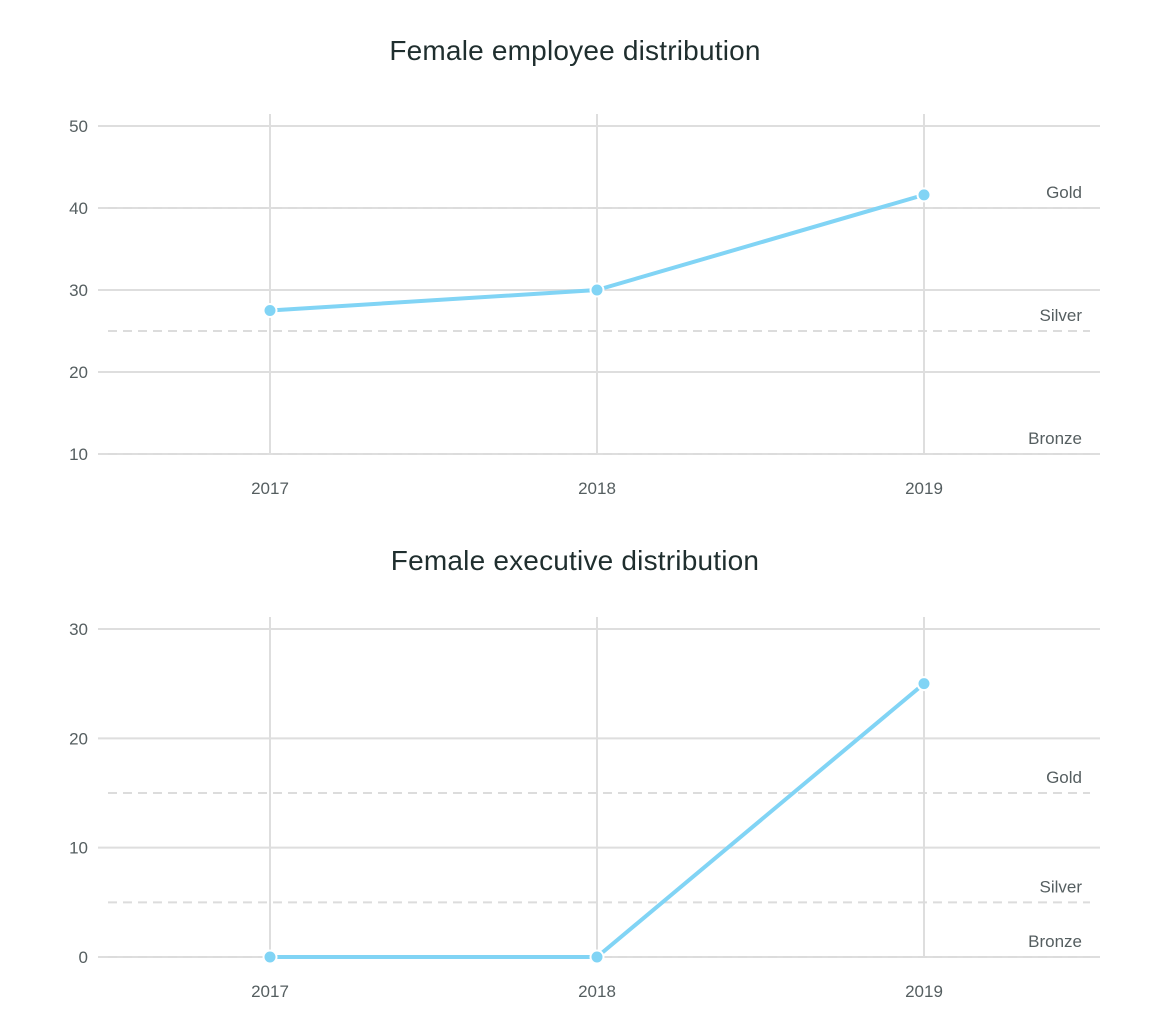 The width and height of the screenshot is (1150, 1028). Describe the element at coordinates (78, 126) in the screenshot. I see `y-tick-label: 50` at that location.